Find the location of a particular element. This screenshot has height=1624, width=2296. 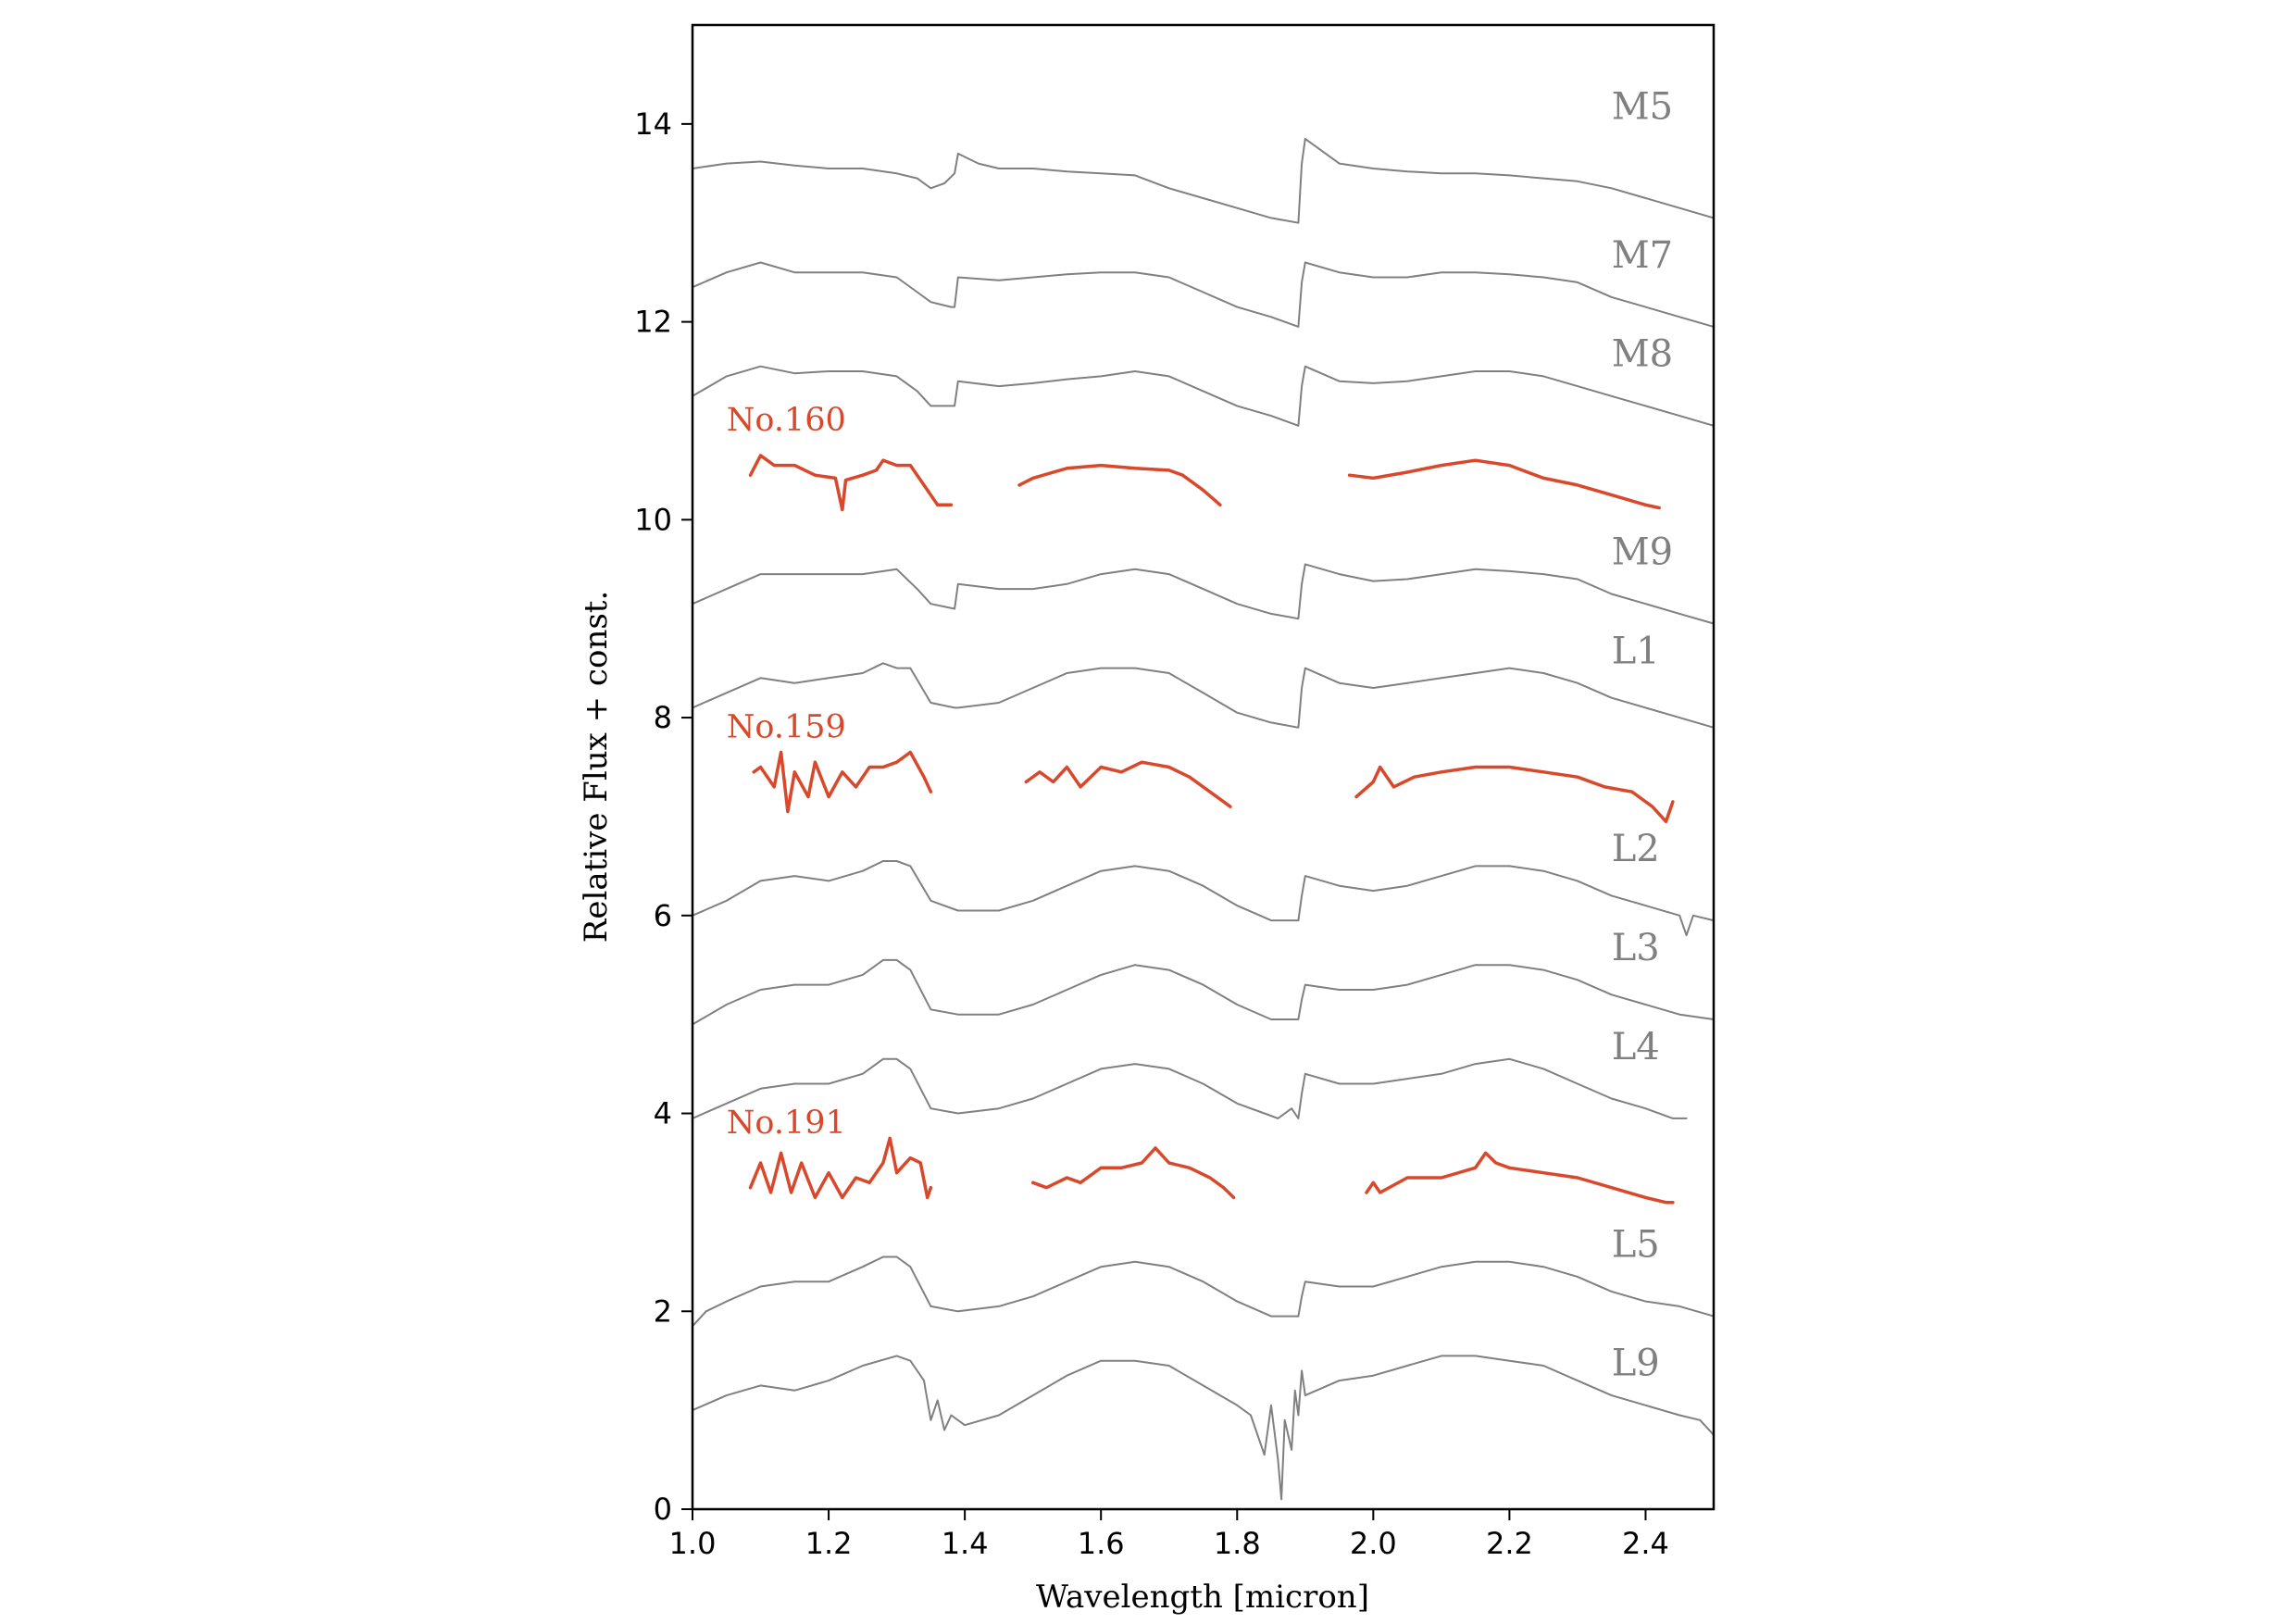

x-tick-label: 1.8 is located at coordinates (1237, 1543).